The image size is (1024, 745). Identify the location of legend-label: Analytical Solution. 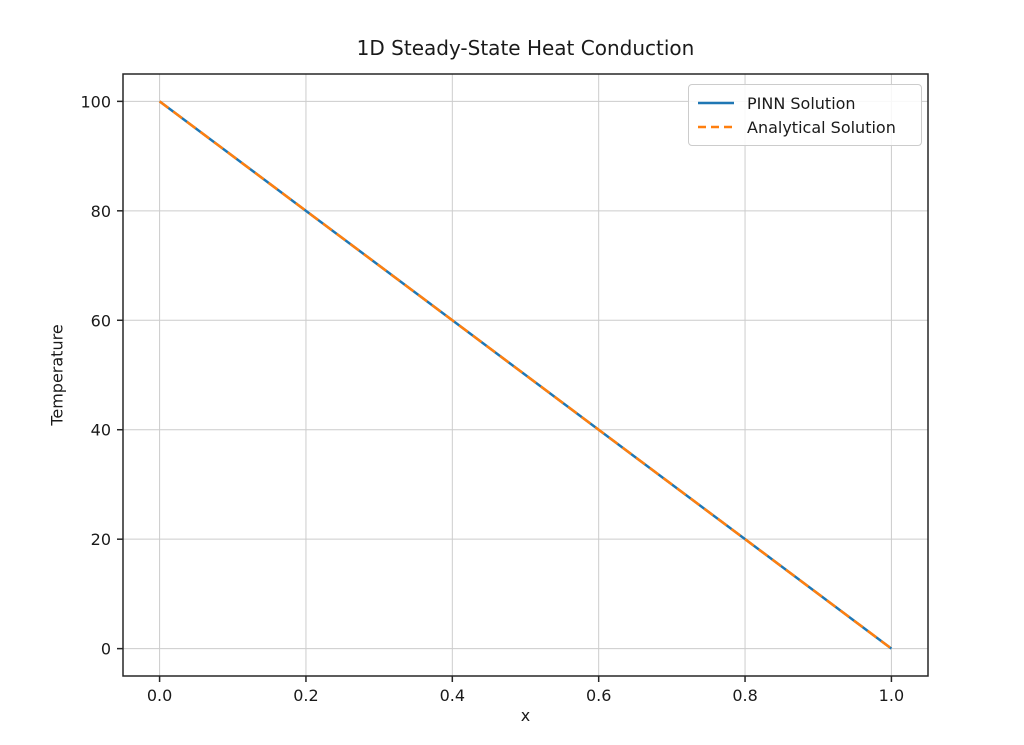
(821, 127).